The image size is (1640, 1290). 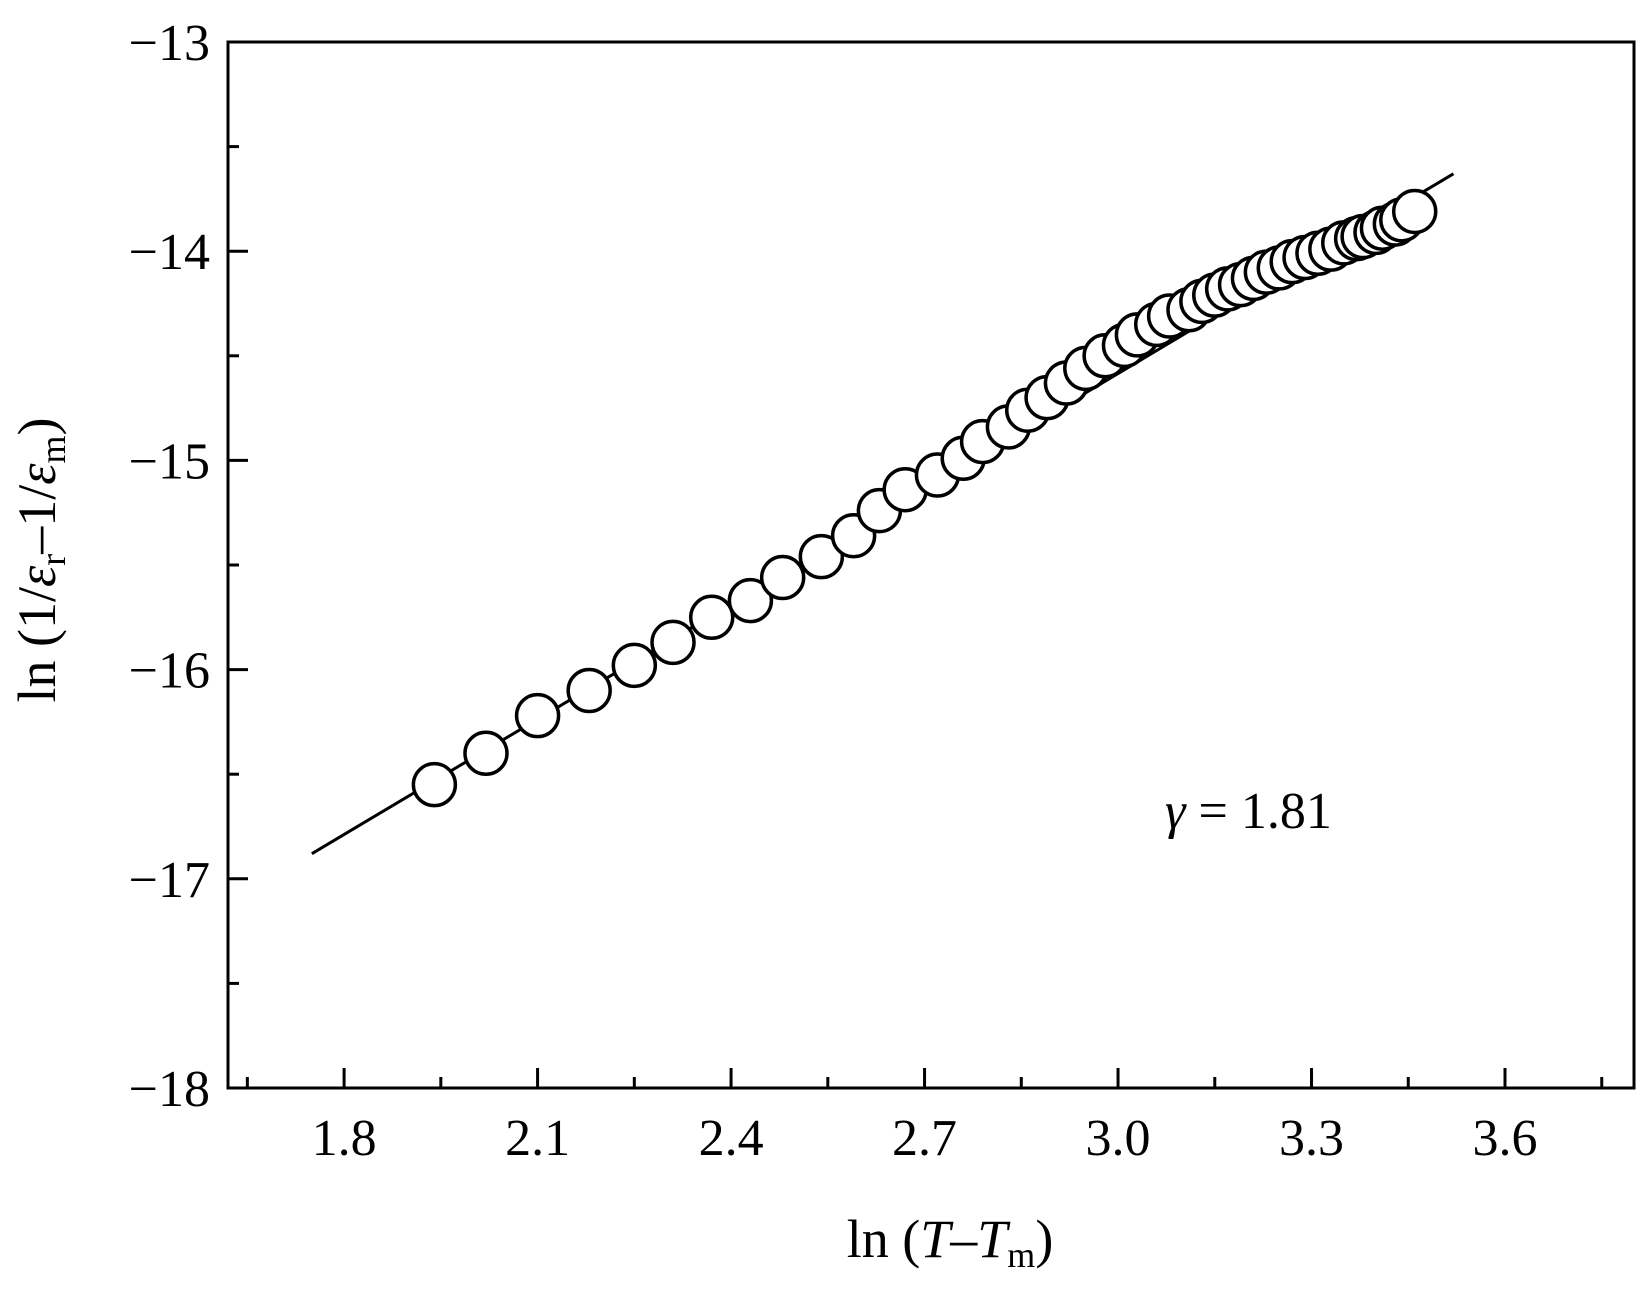 What do you see at coordinates (169, 43) in the screenshot?
I see `y-tick-label: −13` at bounding box center [169, 43].